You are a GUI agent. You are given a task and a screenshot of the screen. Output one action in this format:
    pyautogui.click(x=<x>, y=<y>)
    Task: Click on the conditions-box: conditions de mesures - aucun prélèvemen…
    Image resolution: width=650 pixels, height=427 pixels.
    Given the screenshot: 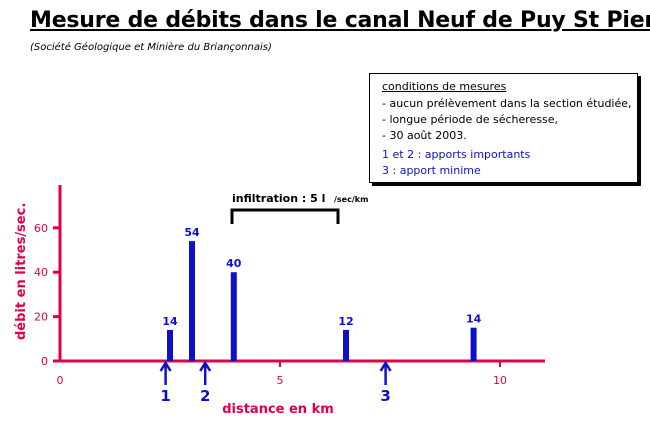 What is the action you would take?
    pyautogui.click(x=503, y=128)
    